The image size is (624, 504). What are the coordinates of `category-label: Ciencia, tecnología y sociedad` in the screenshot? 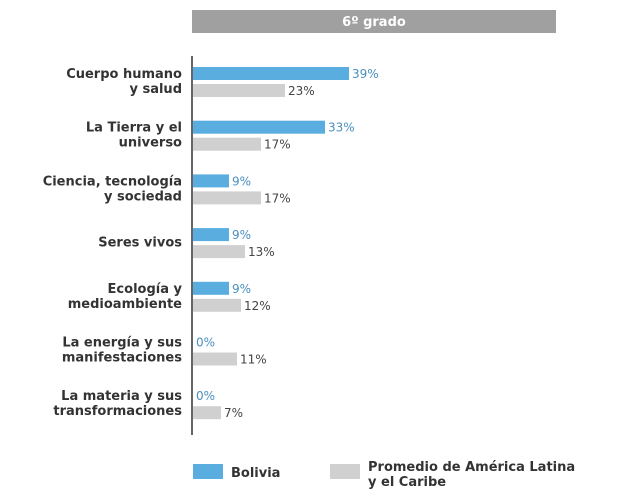 It's located at (112, 189).